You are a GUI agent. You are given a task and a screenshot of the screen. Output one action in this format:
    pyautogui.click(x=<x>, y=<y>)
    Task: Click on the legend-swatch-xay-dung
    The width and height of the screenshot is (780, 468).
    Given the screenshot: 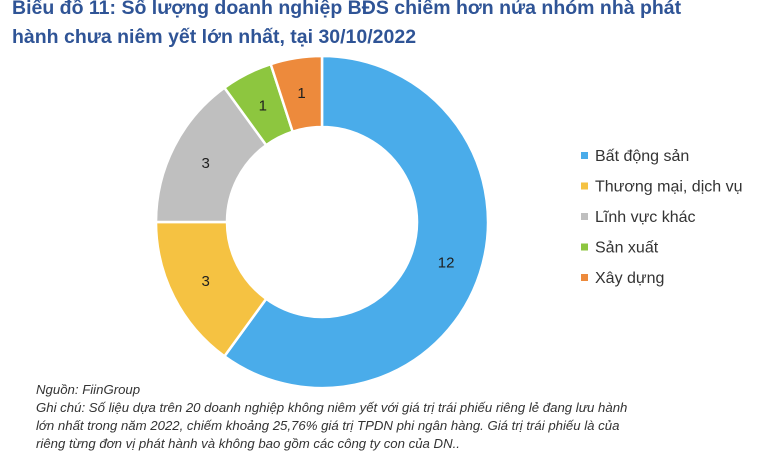 What is the action you would take?
    pyautogui.click(x=584, y=277)
    